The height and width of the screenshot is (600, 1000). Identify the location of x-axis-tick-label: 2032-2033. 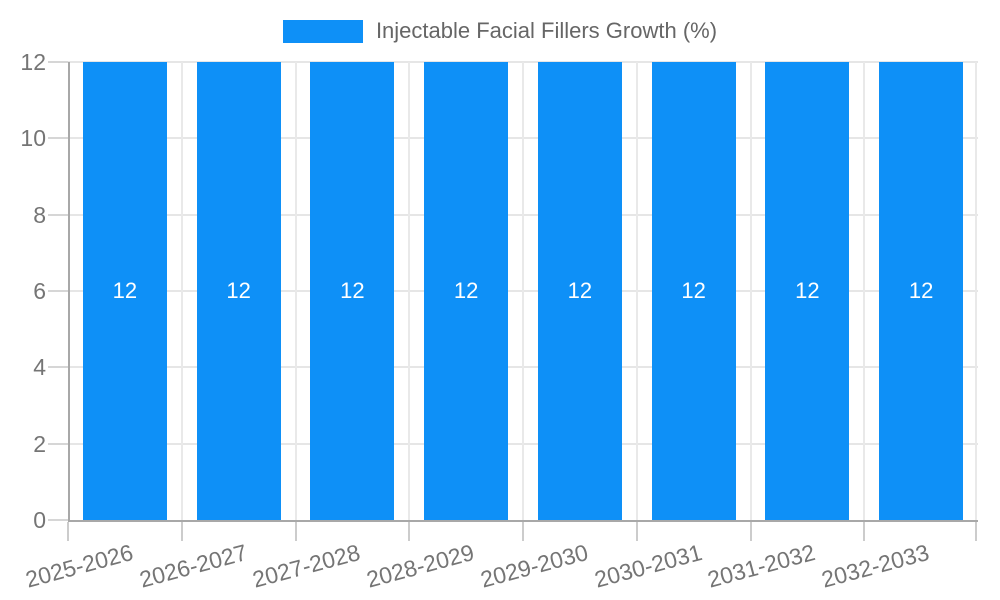
(875, 566).